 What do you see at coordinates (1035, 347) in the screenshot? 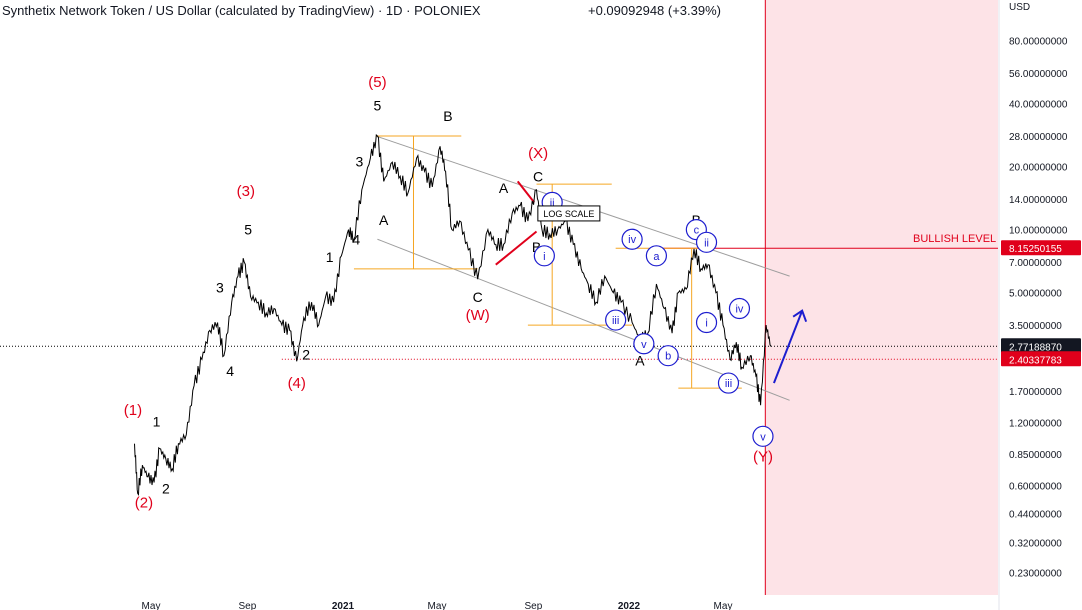
I see `price-axis-tag-text: 2.77188870` at bounding box center [1035, 347].